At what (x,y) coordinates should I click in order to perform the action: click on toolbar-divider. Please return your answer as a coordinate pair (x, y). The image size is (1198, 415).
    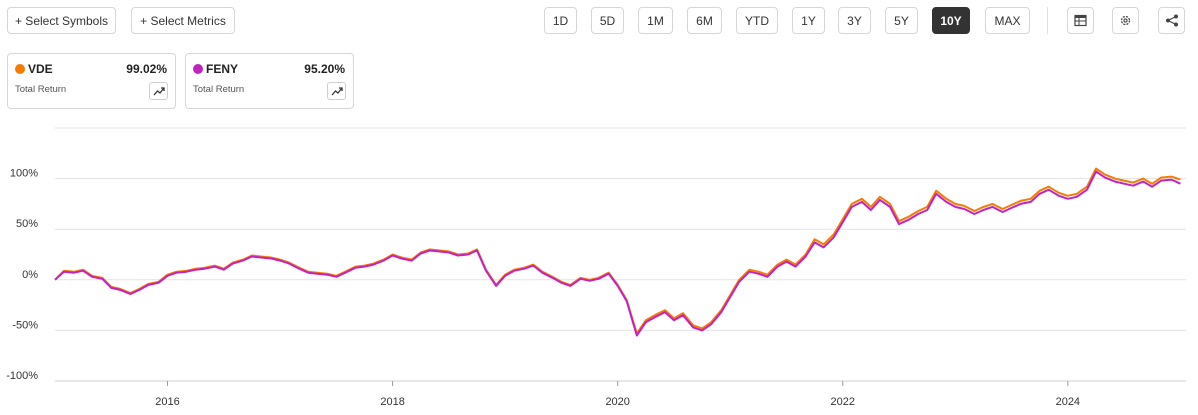
    Looking at the image, I should click on (1047, 20).